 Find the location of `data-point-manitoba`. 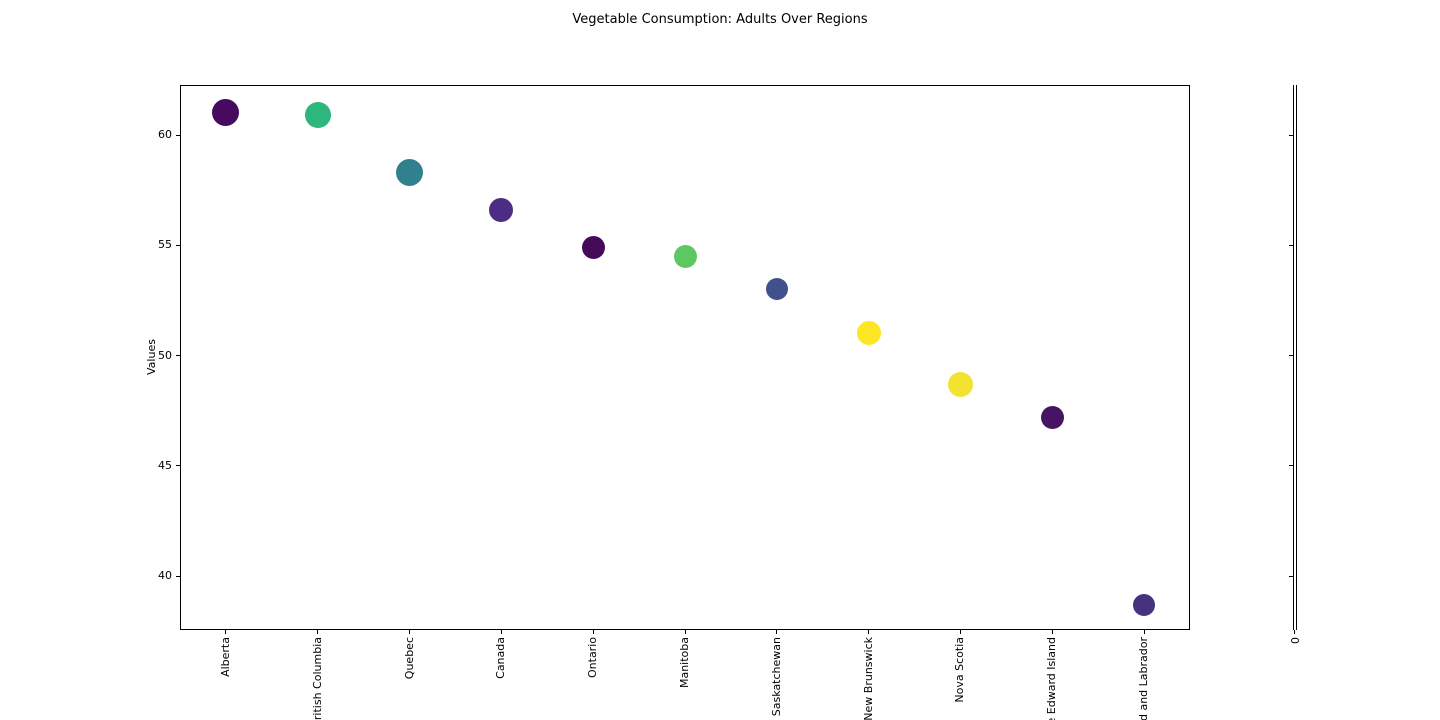

data-point-manitoba is located at coordinates (685, 256).